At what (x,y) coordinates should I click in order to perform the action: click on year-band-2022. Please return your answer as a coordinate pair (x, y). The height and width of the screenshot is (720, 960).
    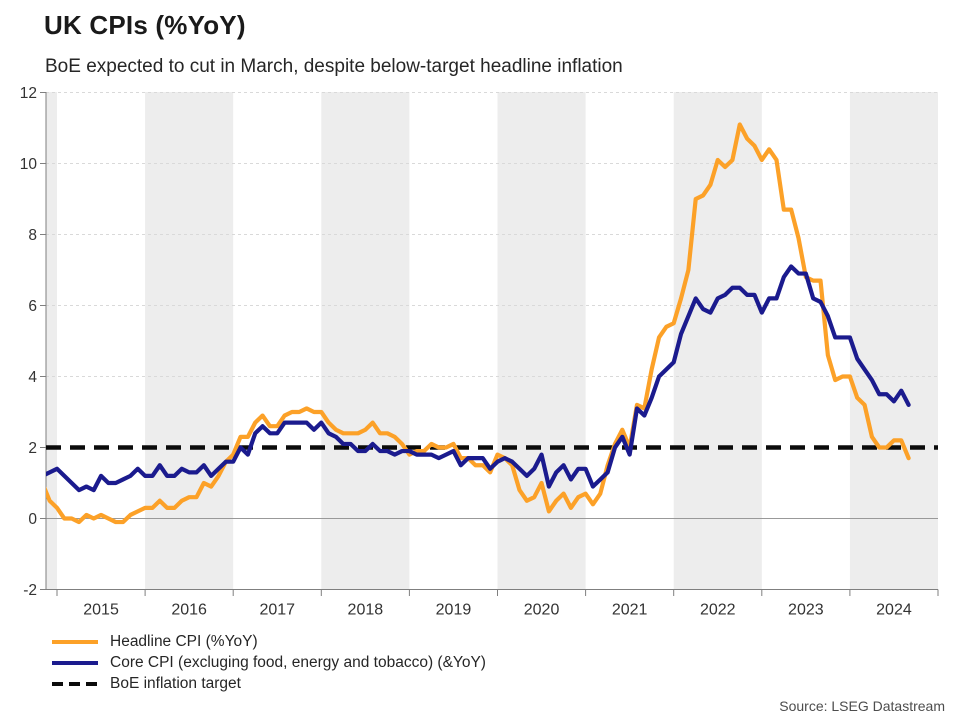
    Looking at the image, I should click on (717, 341).